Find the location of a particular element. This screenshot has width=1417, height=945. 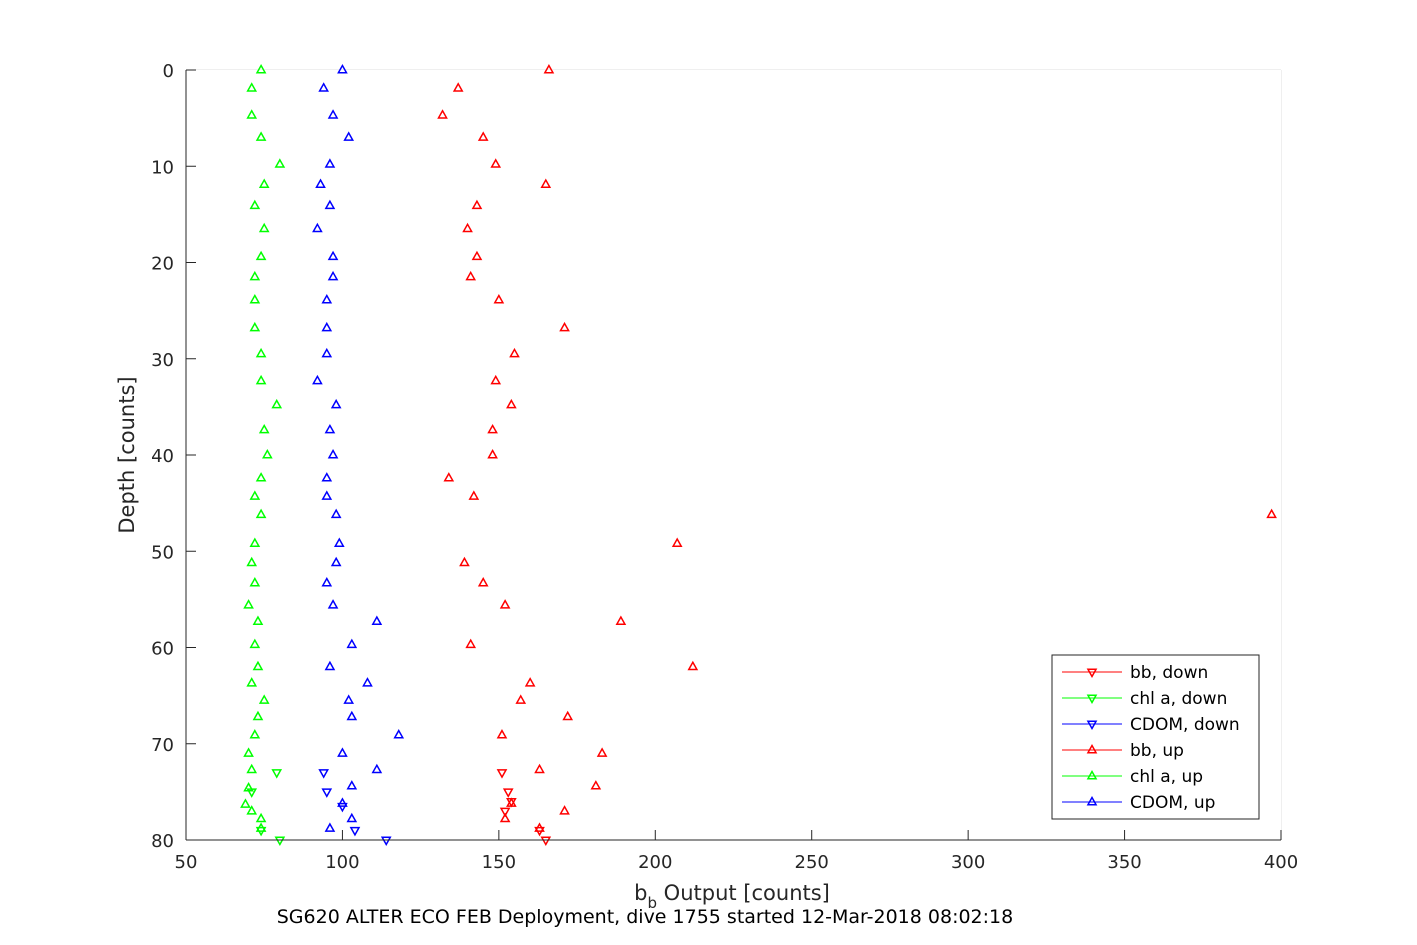

legend-entry: bb, down is located at coordinates (1135, 673).